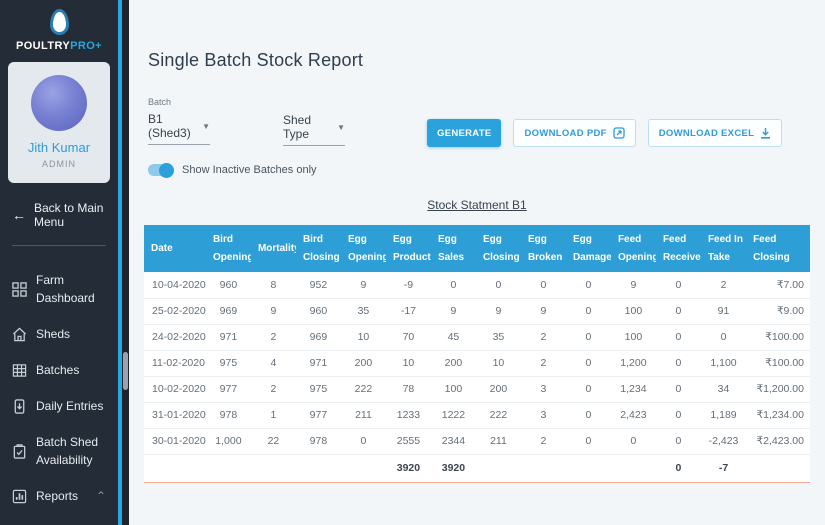 The height and width of the screenshot is (525, 825). What do you see at coordinates (498, 415) in the screenshot?
I see `table-cell: 222` at bounding box center [498, 415].